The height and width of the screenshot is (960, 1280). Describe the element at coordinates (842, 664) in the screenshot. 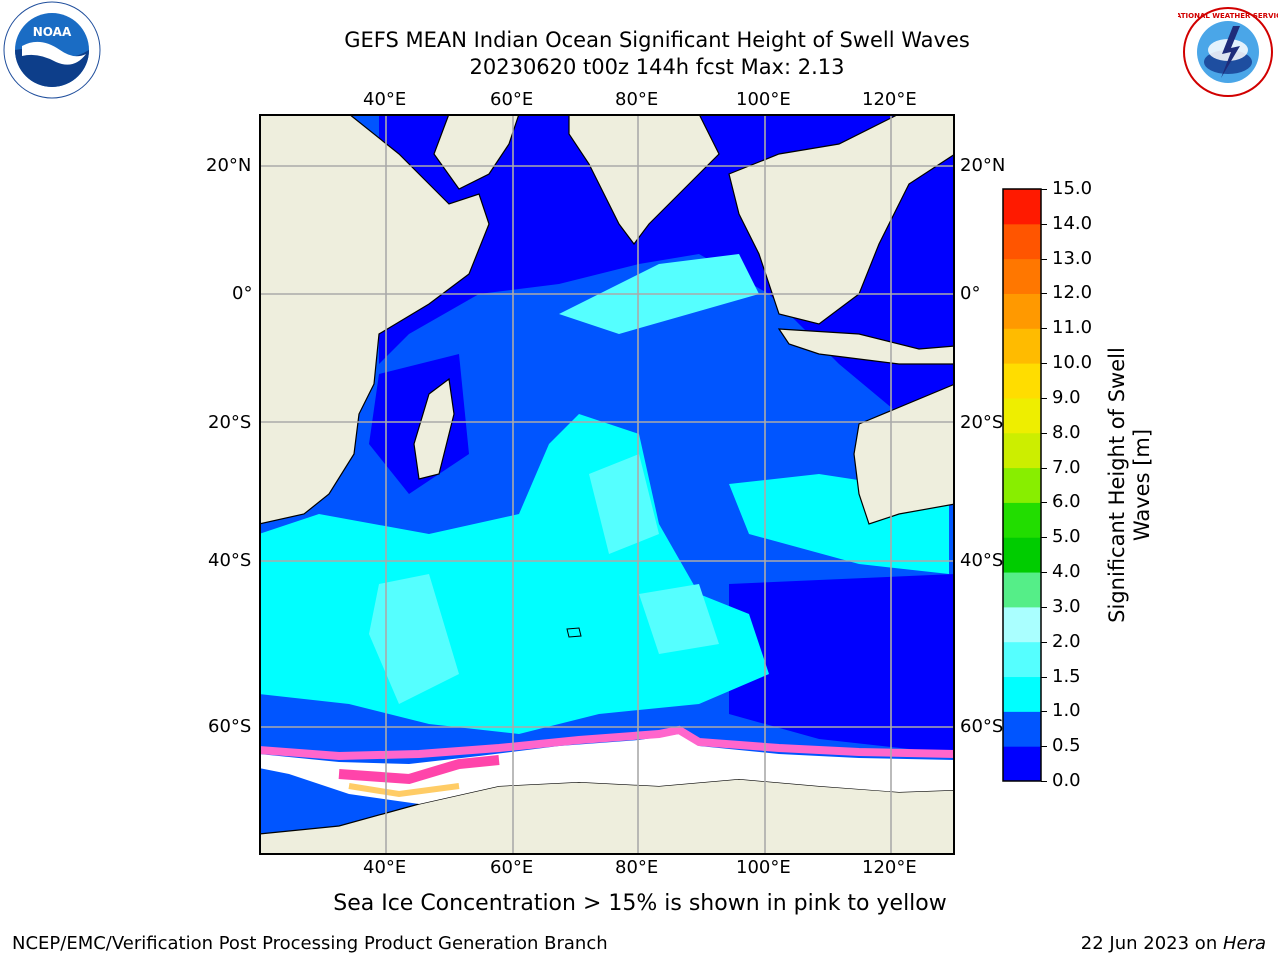

I see `low-swell-southeast` at that location.